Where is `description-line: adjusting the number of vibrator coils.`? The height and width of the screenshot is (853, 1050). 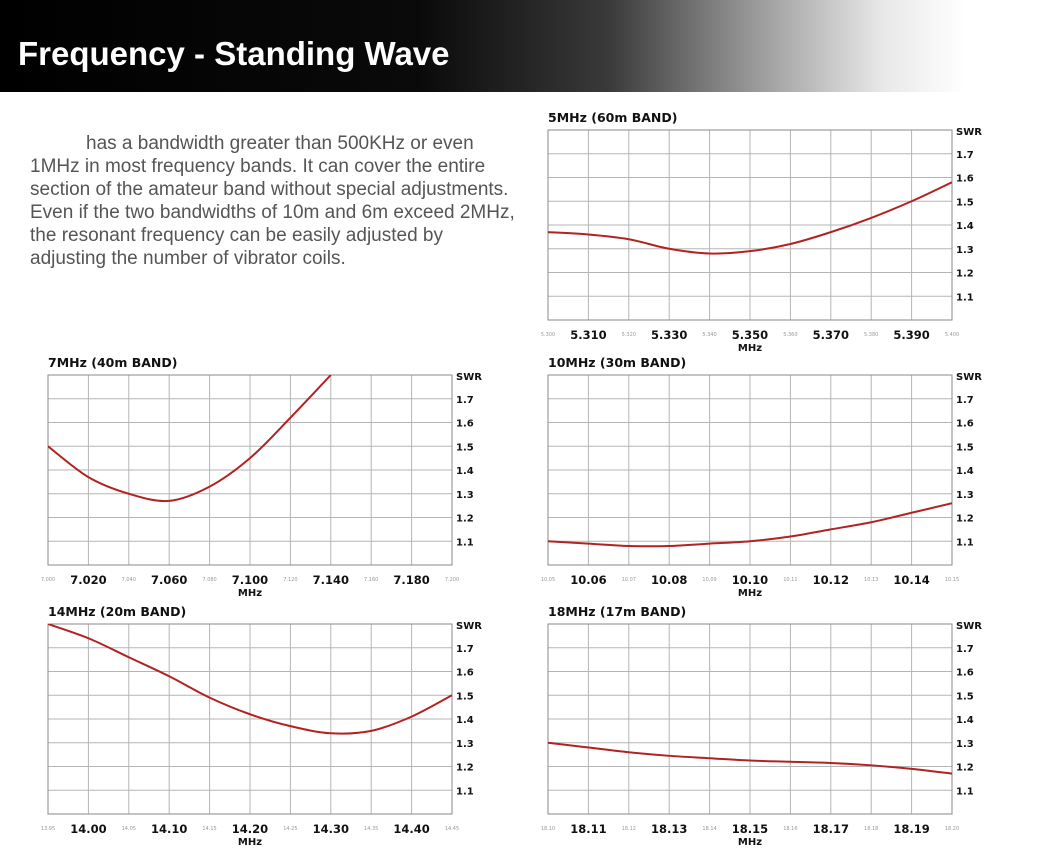
description-line: adjusting the number of vibrator coils. is located at coordinates (188, 258).